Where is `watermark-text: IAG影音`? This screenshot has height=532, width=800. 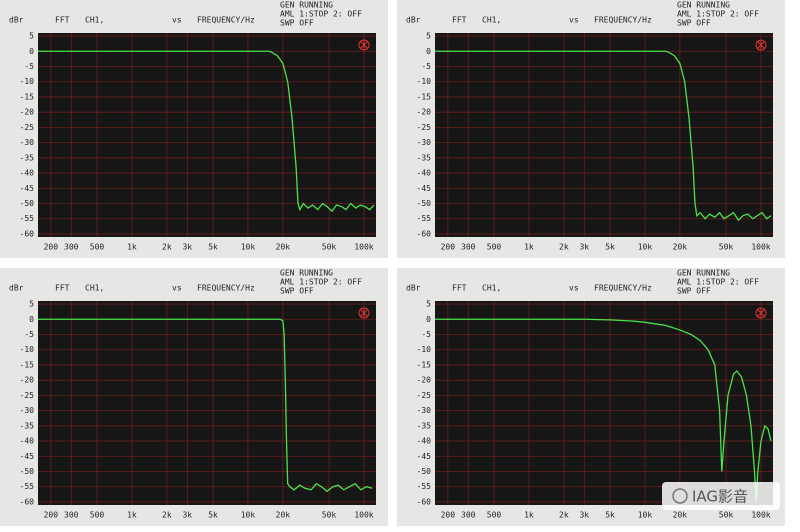 watermark-text: IAG影音 is located at coordinates (720, 497).